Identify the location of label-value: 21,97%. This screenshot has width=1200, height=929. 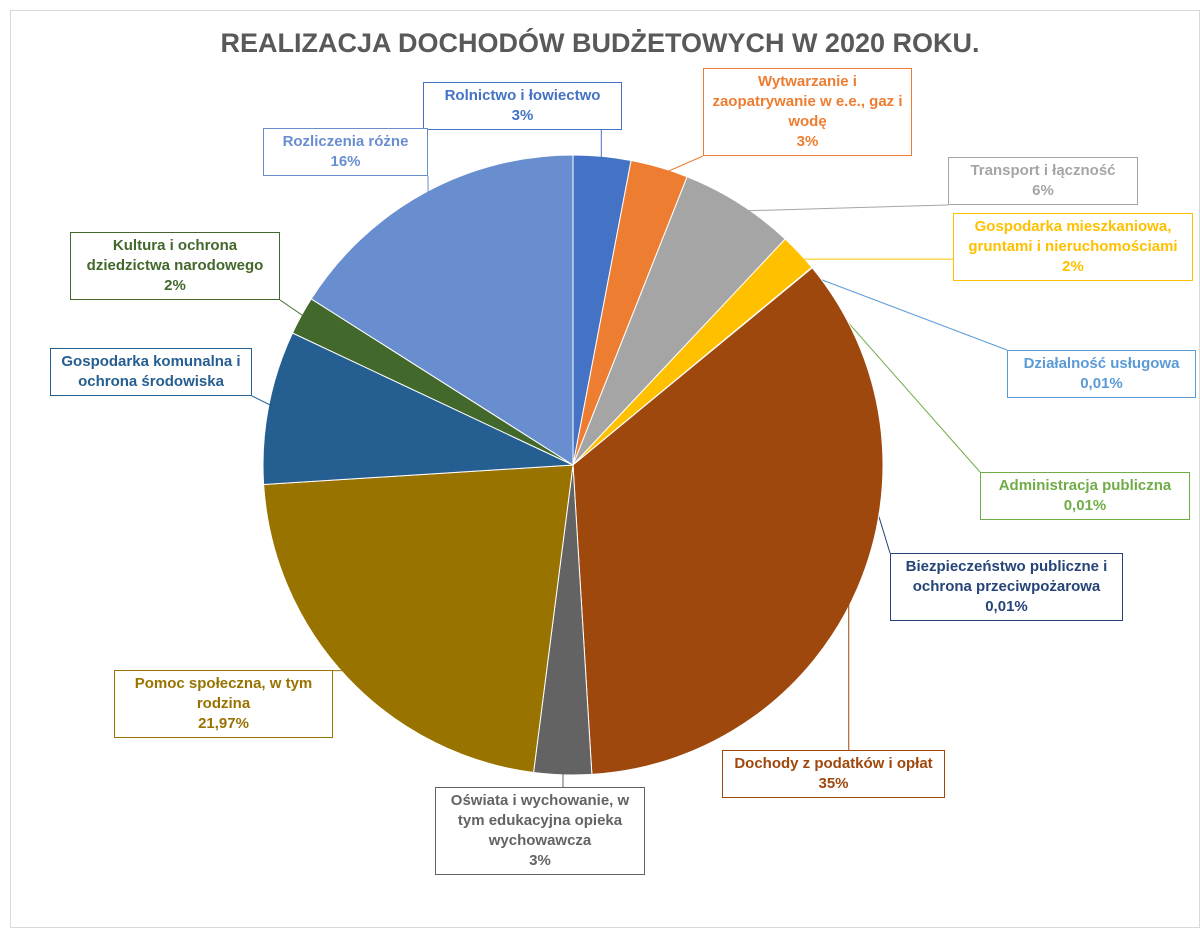
(223, 723).